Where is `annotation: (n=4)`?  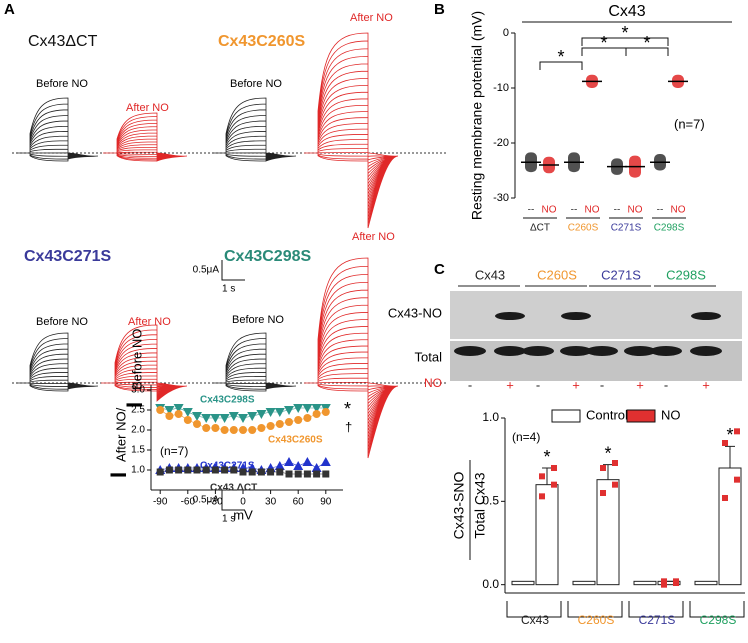 annotation: (n=4) is located at coordinates (526, 437).